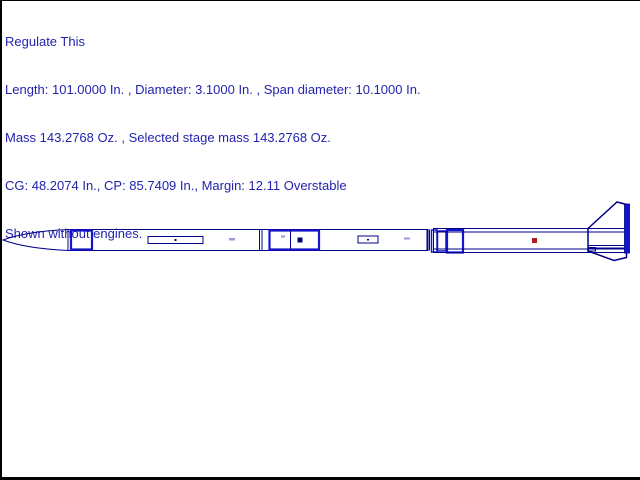 This screenshot has width=640, height=480. I want to click on parachute-outline, so click(175, 240).